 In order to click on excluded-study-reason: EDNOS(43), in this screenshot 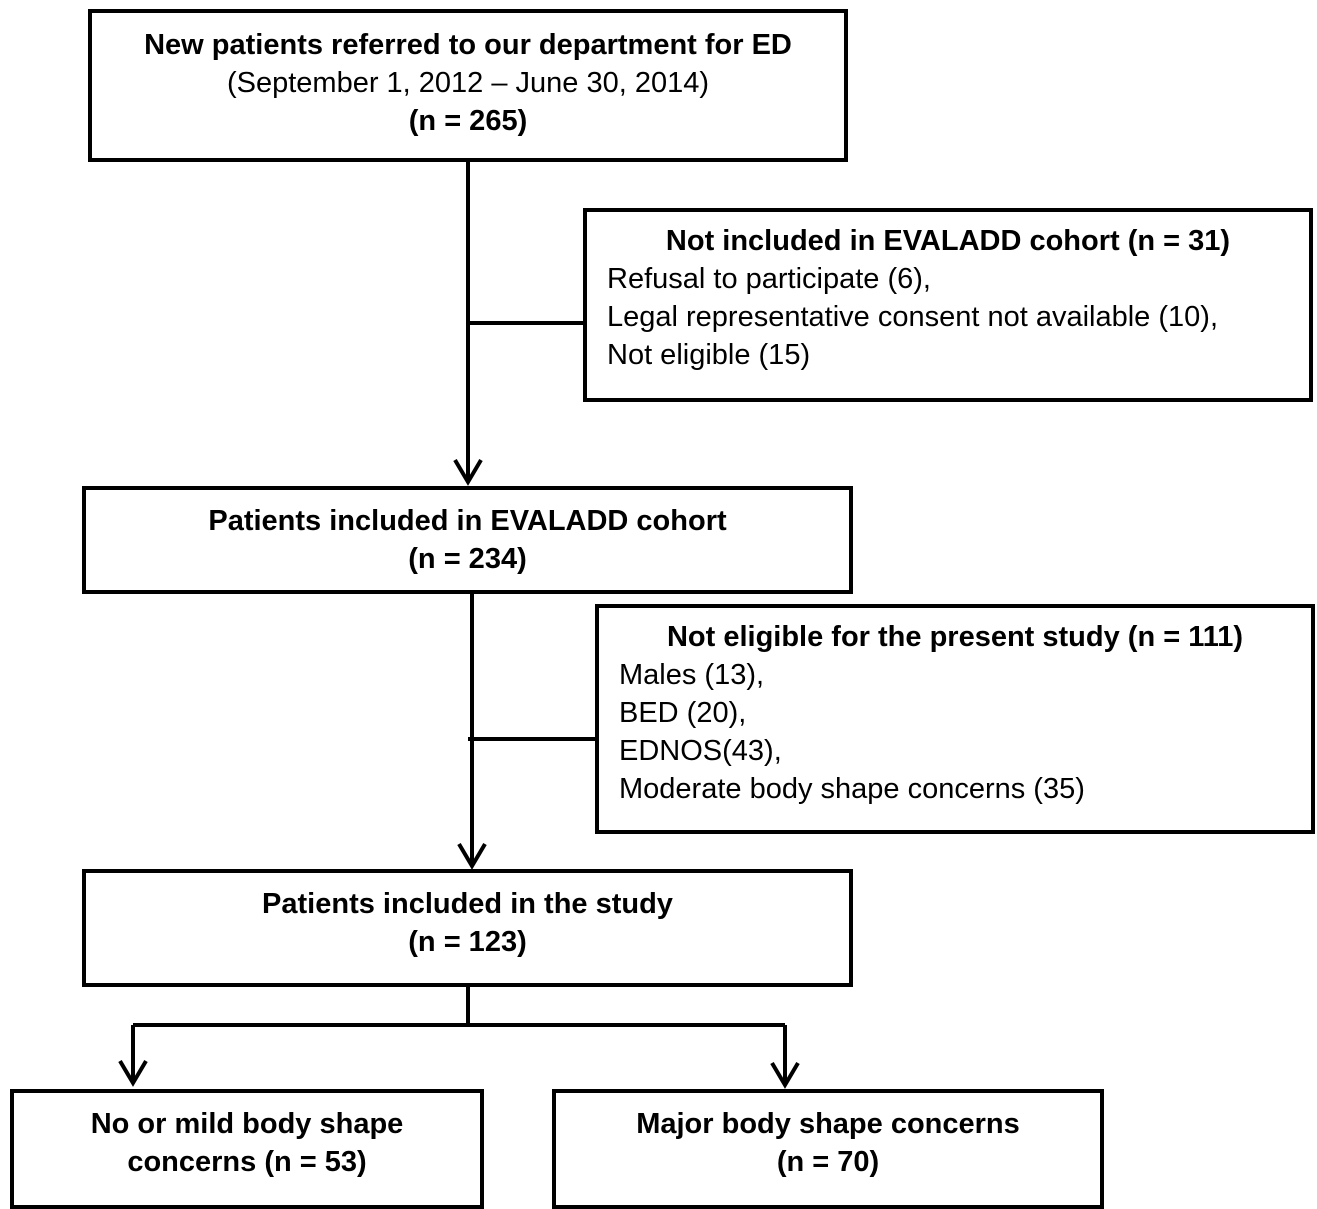, I will do `click(700, 751)`.